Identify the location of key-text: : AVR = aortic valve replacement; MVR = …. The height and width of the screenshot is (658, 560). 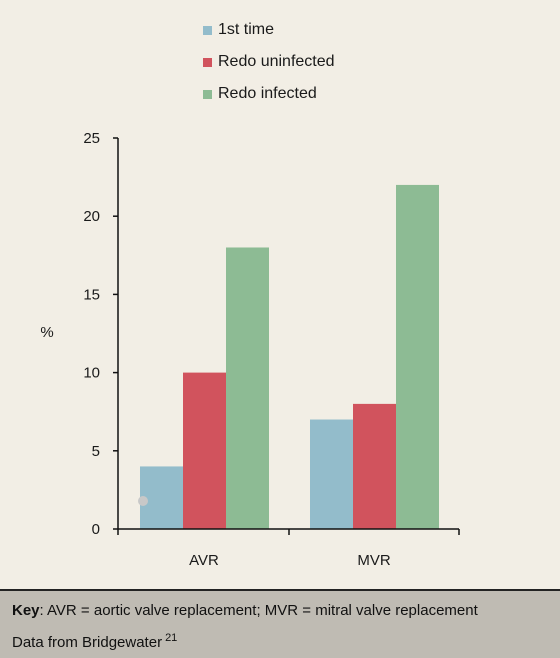
(258, 610).